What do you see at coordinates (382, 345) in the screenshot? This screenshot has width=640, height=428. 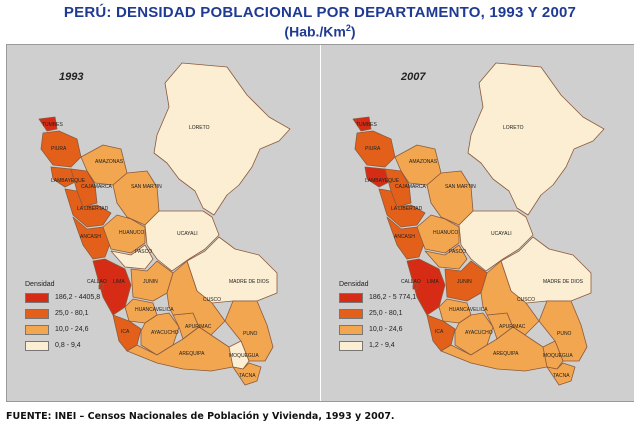 I see `legend-label: 1,2 - 9,4` at bounding box center [382, 345].